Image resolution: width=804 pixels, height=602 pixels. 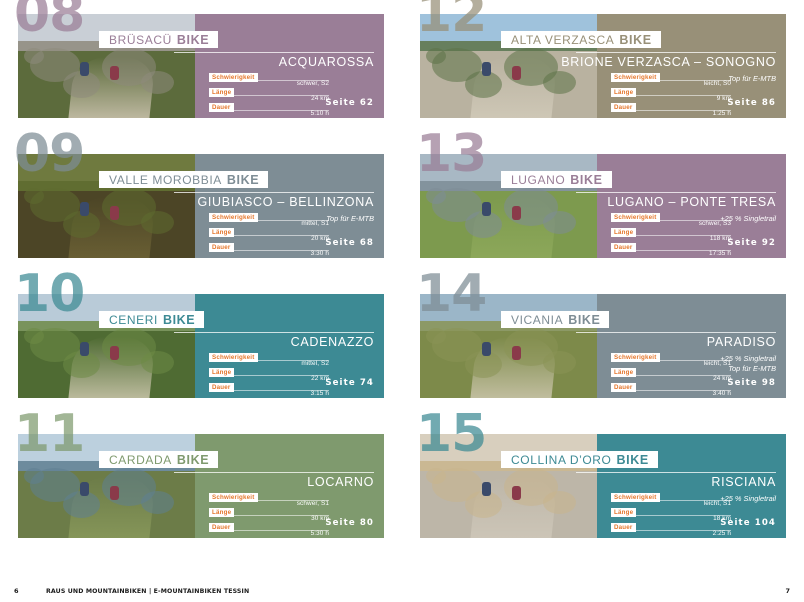 I want to click on tour-page-reference: Seite 68, so click(x=349, y=243).